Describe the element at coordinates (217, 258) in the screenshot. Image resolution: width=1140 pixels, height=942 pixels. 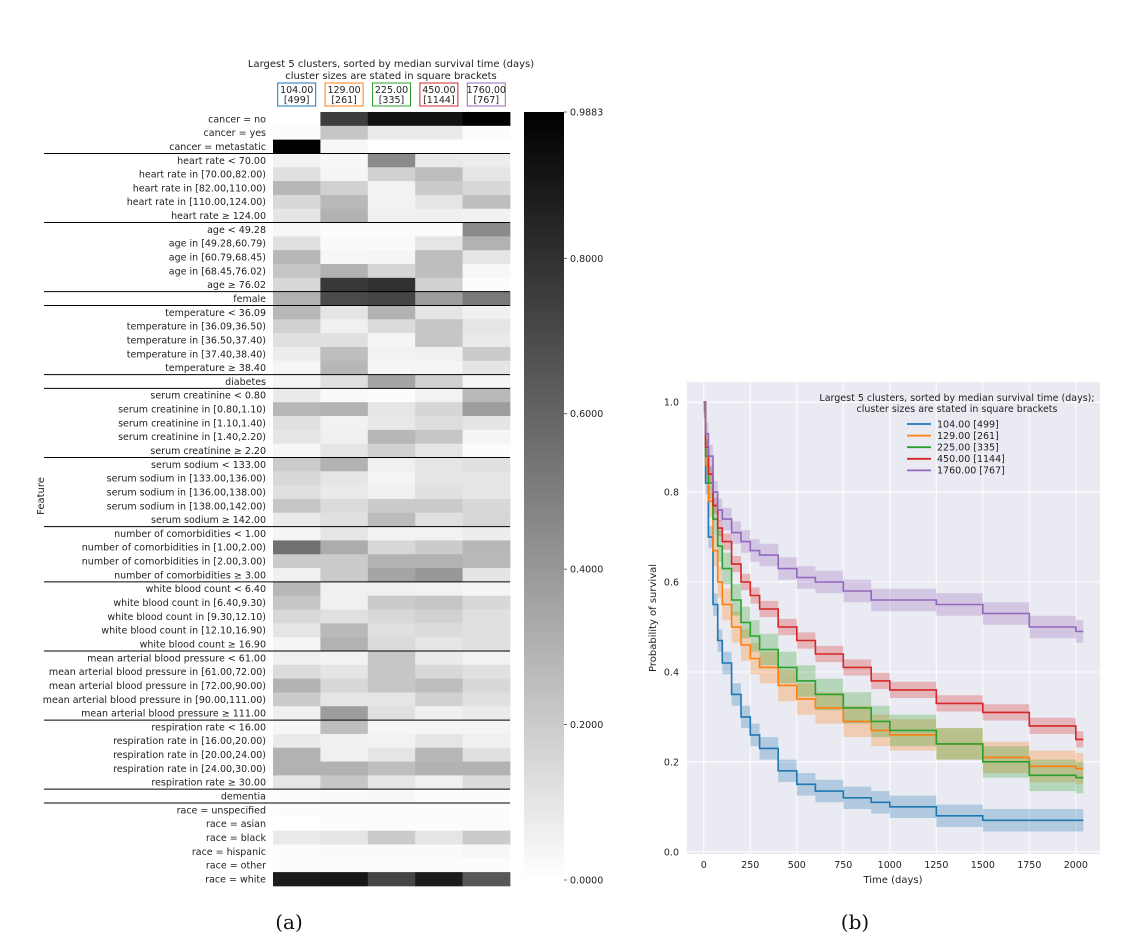
I see `feature-label: age in [60.79,68.45)` at that location.